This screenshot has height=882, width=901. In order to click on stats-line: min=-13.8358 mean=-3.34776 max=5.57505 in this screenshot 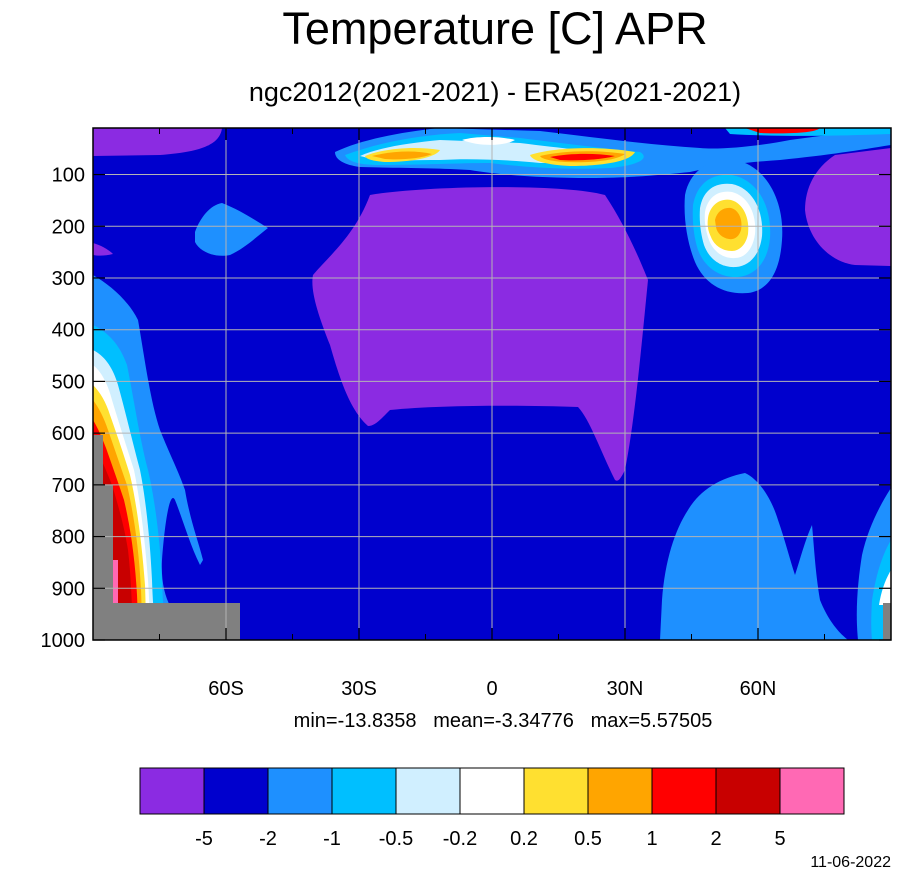, I will do `click(450, 721)`.